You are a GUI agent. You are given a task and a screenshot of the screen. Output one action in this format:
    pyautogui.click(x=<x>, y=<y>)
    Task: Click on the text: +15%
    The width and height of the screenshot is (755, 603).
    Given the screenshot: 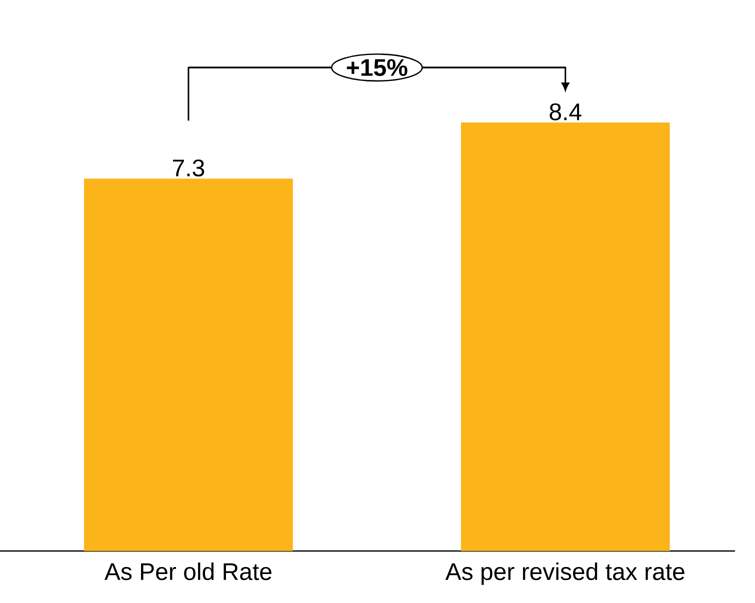 What is the action you would take?
    pyautogui.click(x=377, y=67)
    